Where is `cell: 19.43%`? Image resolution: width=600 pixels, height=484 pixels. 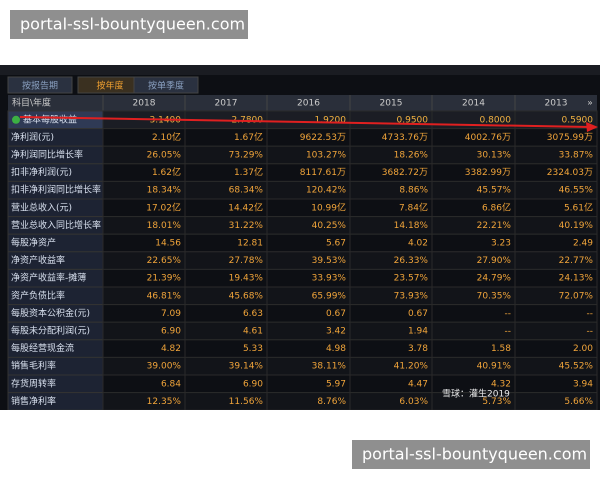 cell: 19.43% is located at coordinates (246, 279).